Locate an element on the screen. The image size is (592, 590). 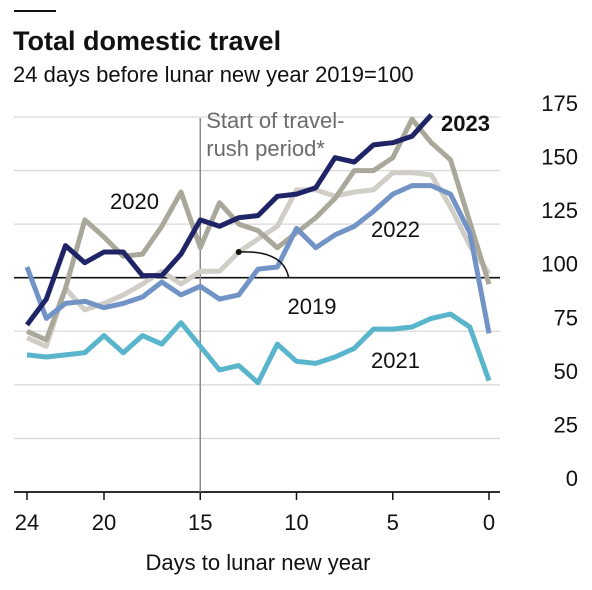
series-label-2023: 2023 is located at coordinates (465, 123).